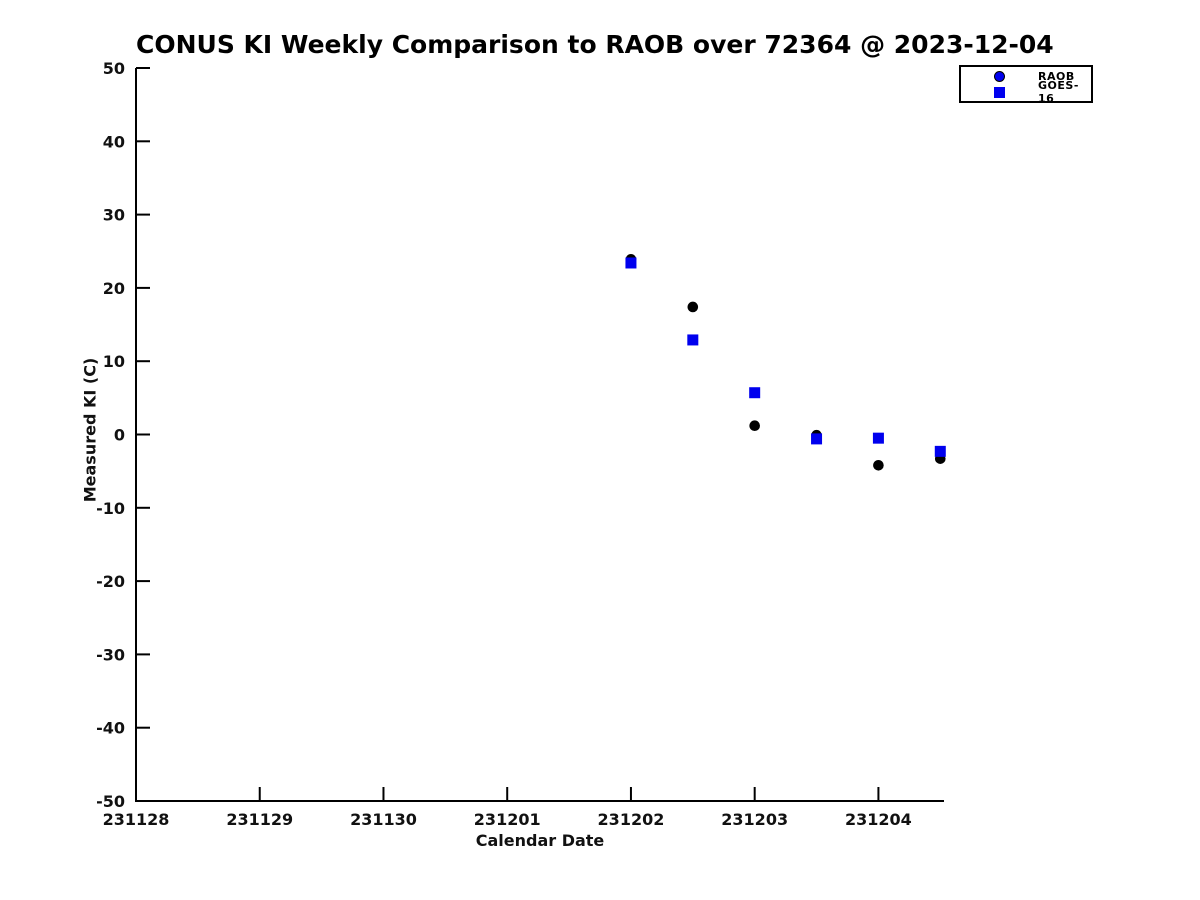 The width and height of the screenshot is (1200, 900). What do you see at coordinates (110, 508) in the screenshot?
I see `y-tick-label: -10` at bounding box center [110, 508].